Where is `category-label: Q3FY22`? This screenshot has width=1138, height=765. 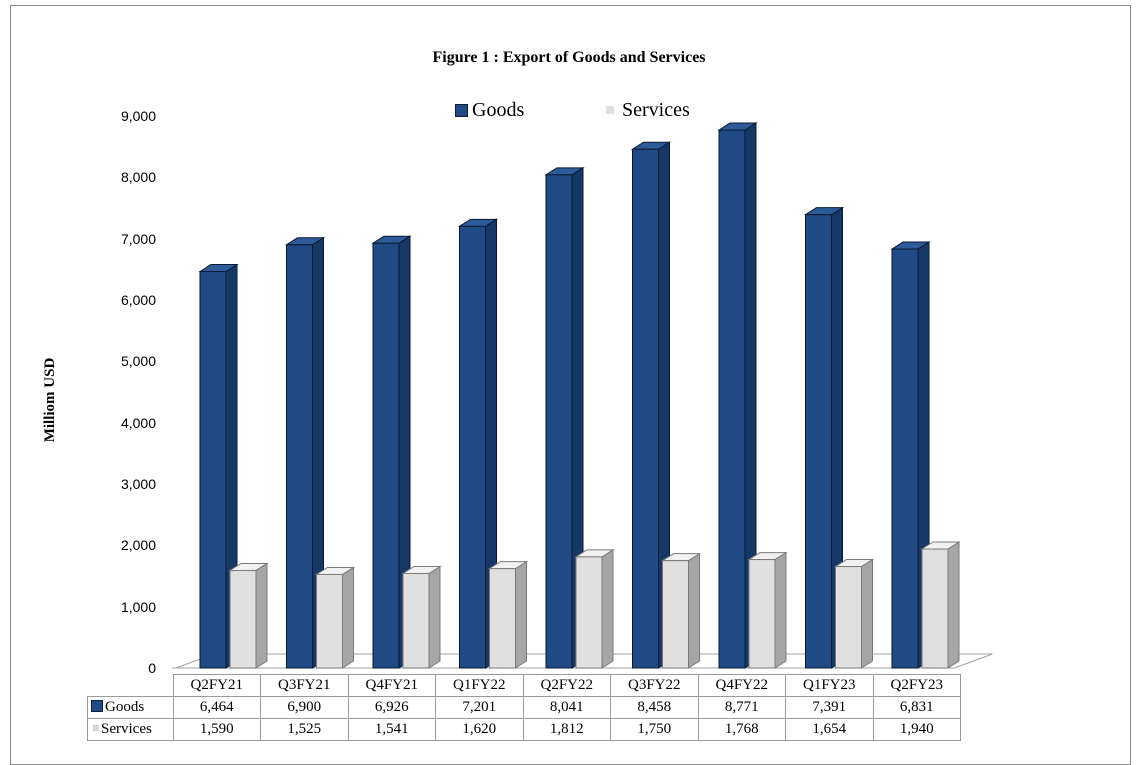 category-label: Q3FY22 is located at coordinates (654, 685).